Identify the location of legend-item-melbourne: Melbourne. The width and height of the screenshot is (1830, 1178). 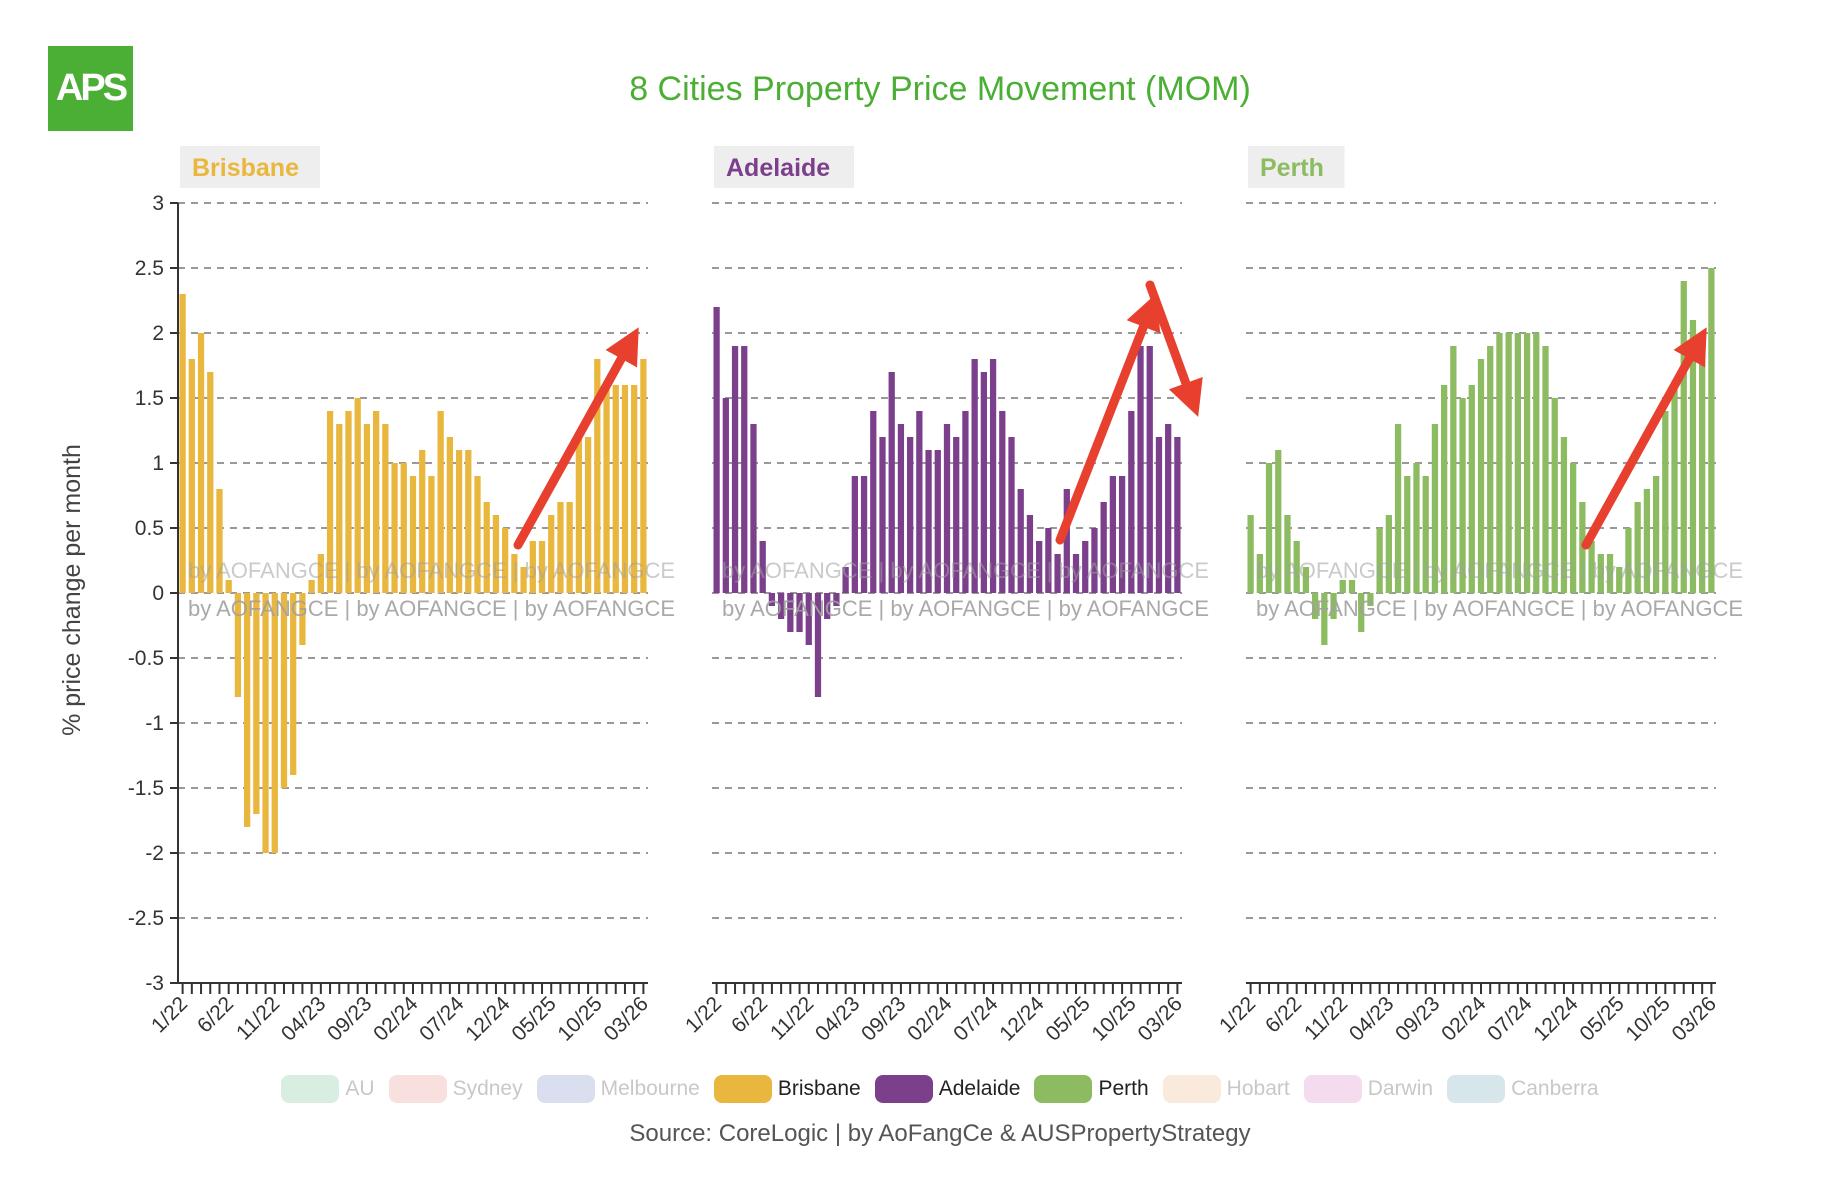
(618, 1089).